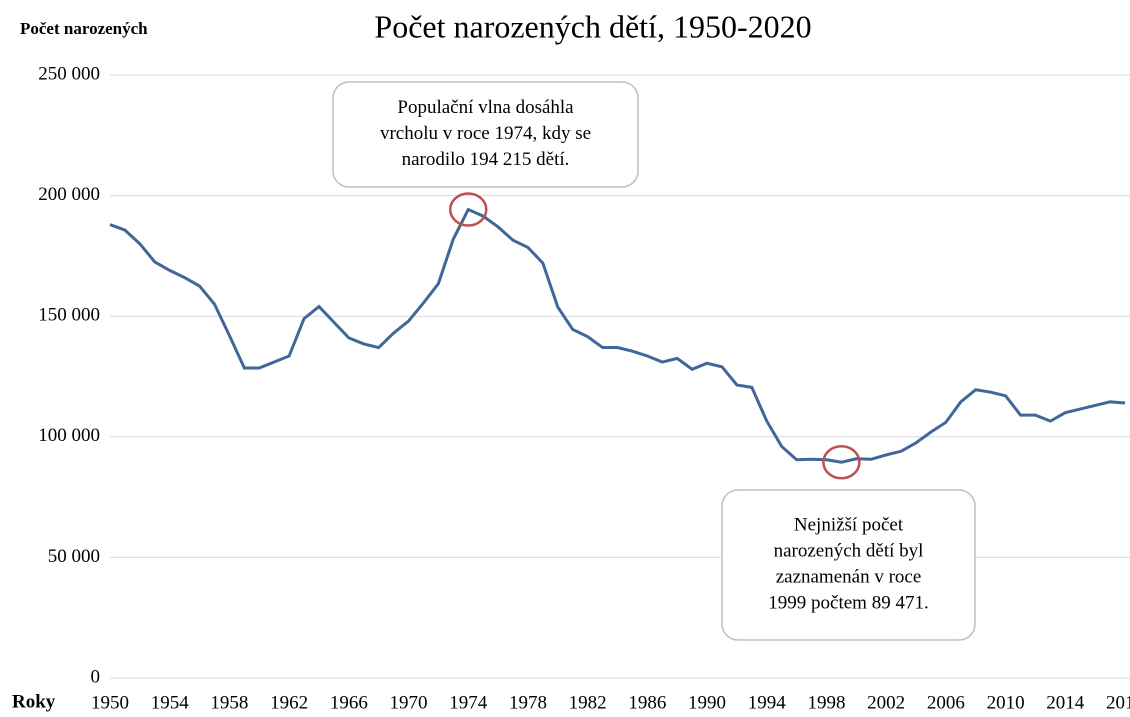 Image resolution: width=1130 pixels, height=717 pixels. Describe the element at coordinates (528, 702) in the screenshot. I see `x-tick-label: 1978` at that location.